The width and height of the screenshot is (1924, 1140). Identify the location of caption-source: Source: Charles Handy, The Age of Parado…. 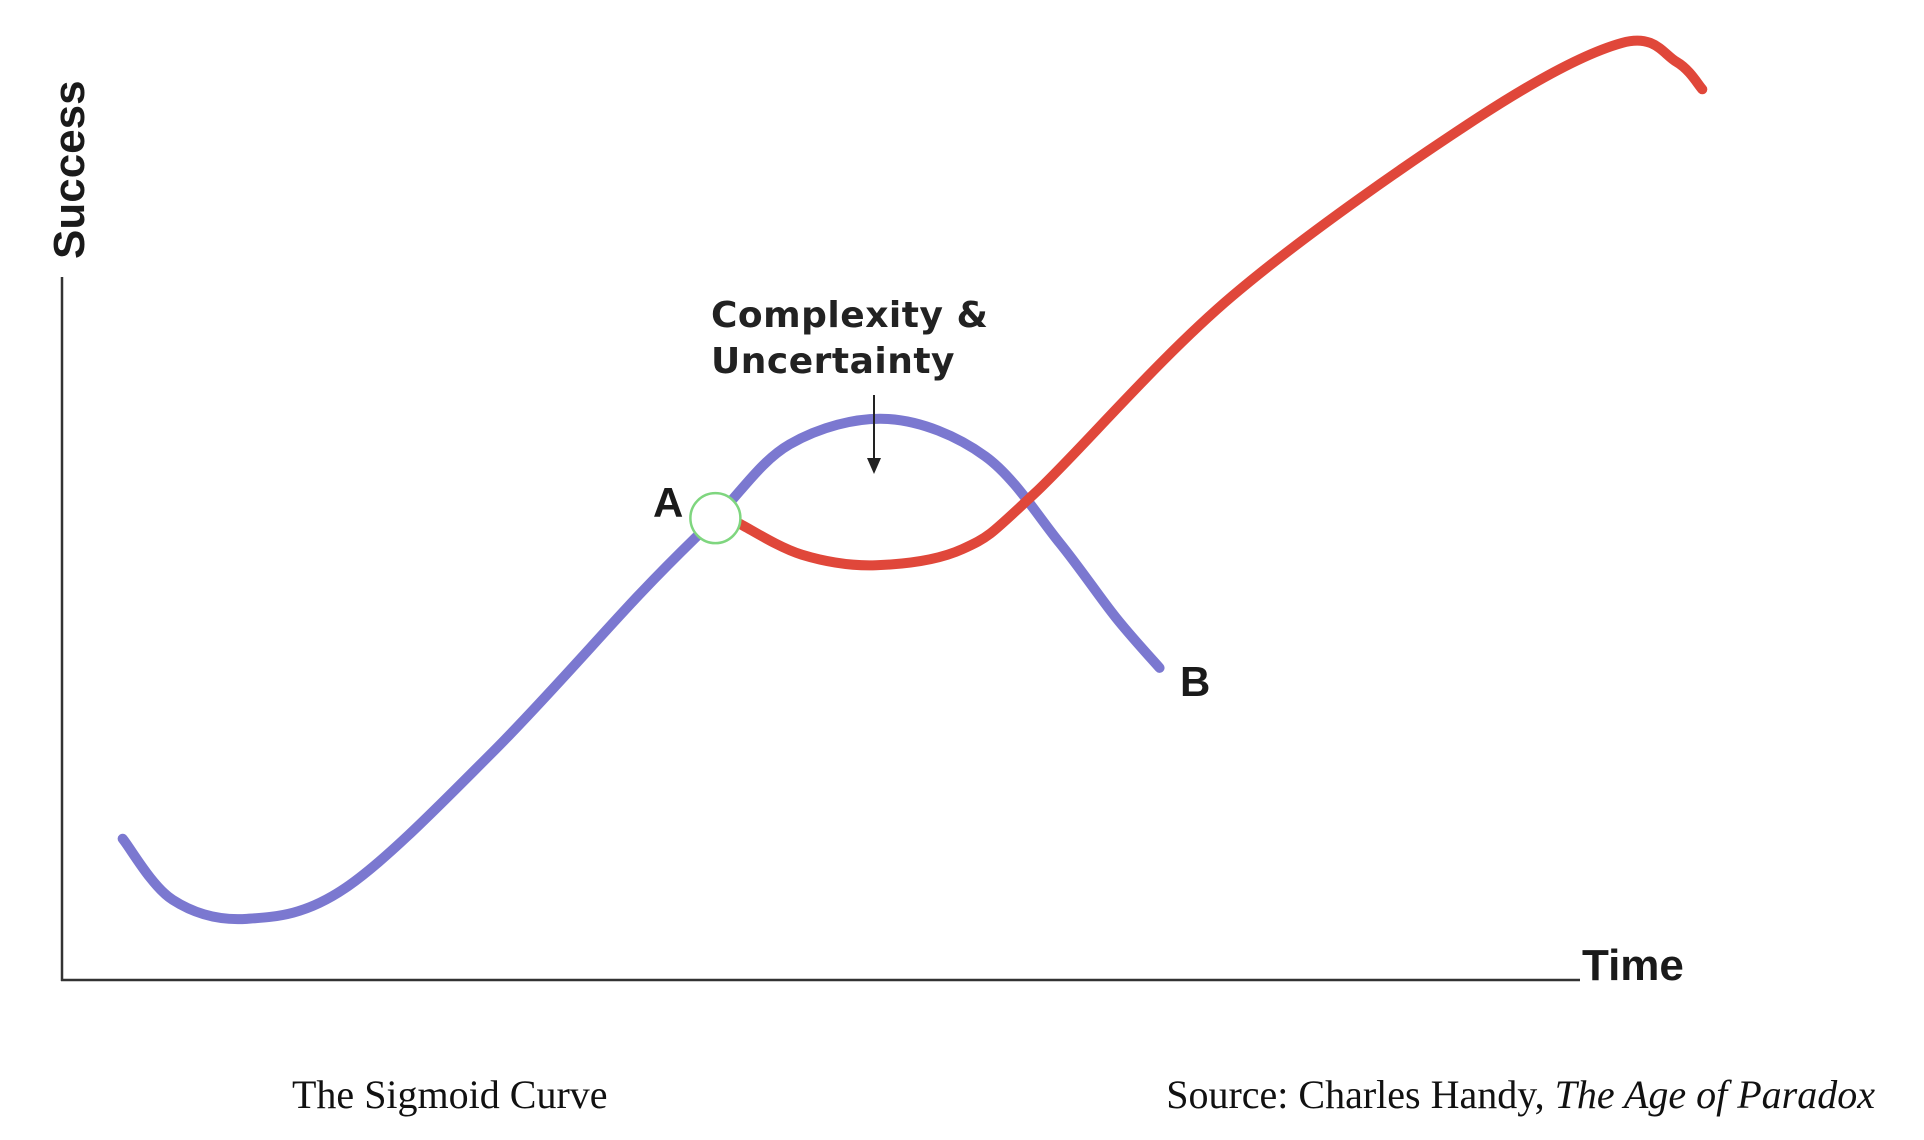
(1520, 1094).